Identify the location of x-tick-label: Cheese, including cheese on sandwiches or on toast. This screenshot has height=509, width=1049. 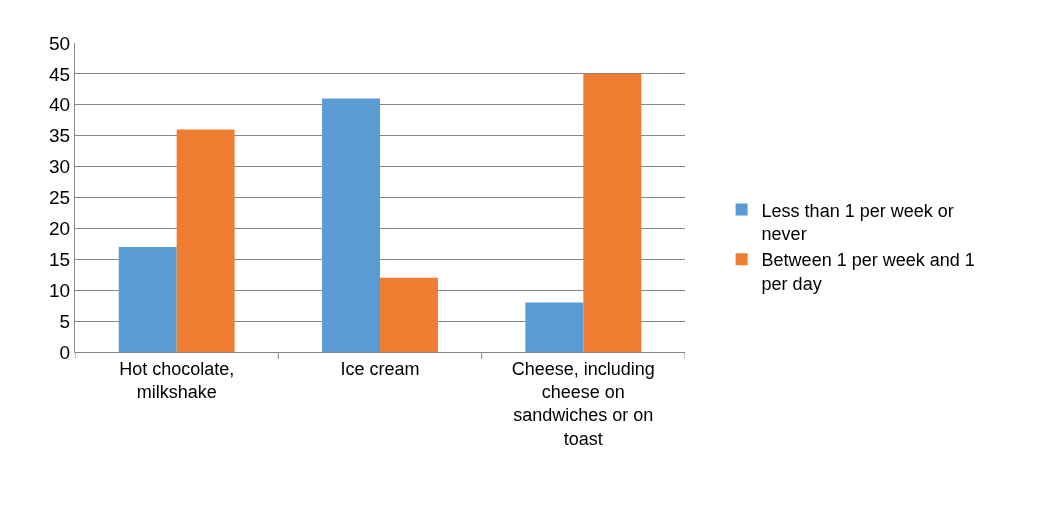
(583, 403).